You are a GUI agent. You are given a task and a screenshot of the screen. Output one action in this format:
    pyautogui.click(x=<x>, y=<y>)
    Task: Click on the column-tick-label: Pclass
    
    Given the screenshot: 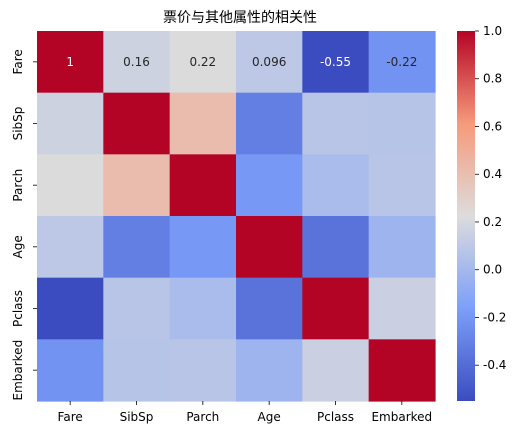 What is the action you would take?
    pyautogui.click(x=335, y=417)
    